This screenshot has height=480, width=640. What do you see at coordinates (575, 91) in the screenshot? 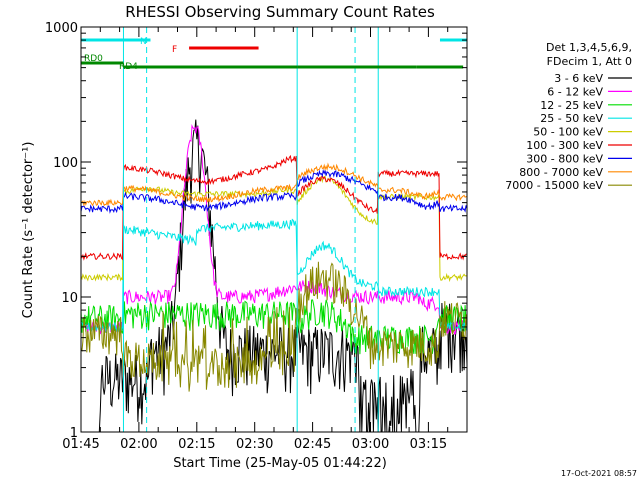
I see `legend-label-2: 6 - 12 keV` at bounding box center [575, 91].